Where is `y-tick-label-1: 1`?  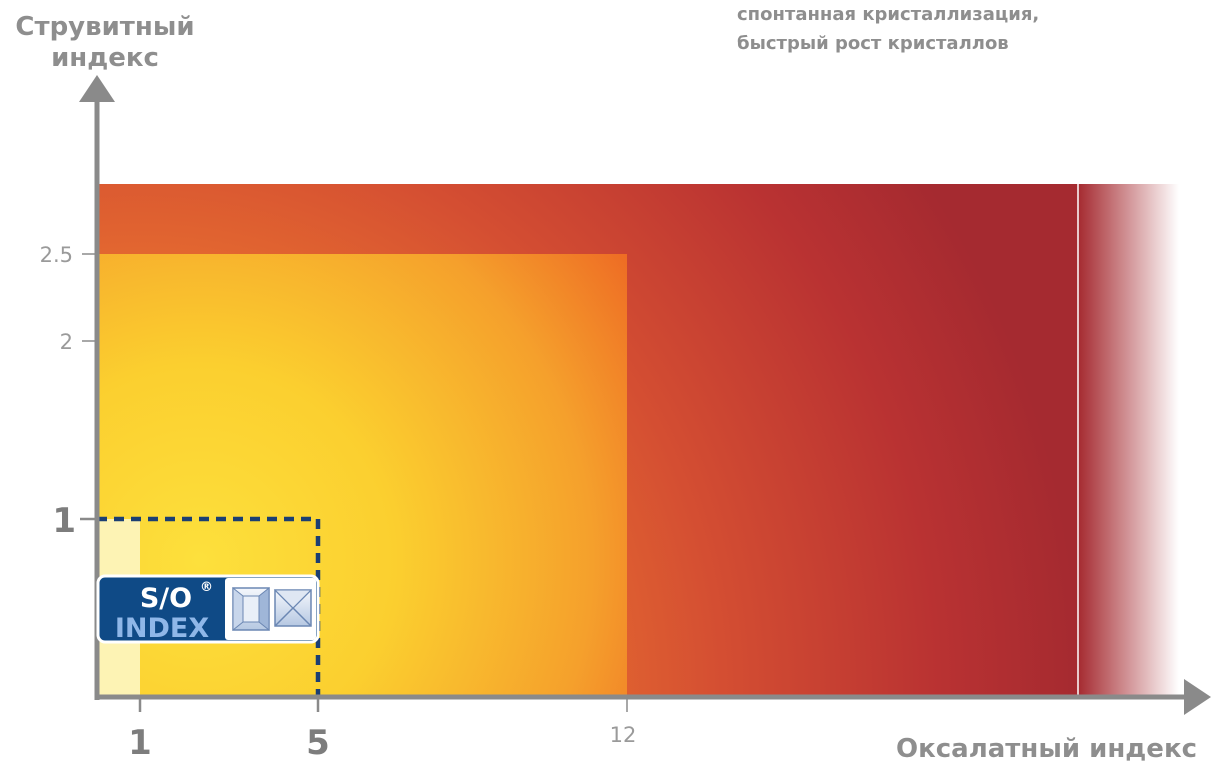
y-tick-label-1: 1 is located at coordinates (64, 521).